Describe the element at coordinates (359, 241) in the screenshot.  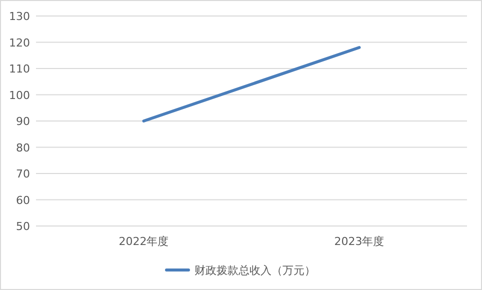
I see `x-tick-label: 2023年度` at that location.